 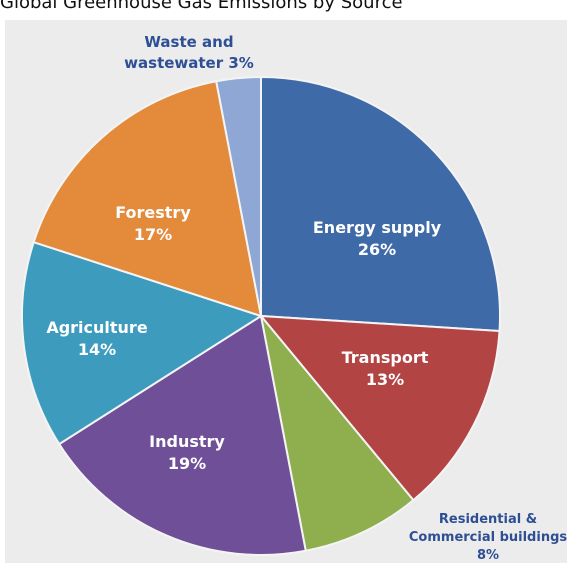 I want to click on slice-label-transport: Transport 13%, so click(x=385, y=368).